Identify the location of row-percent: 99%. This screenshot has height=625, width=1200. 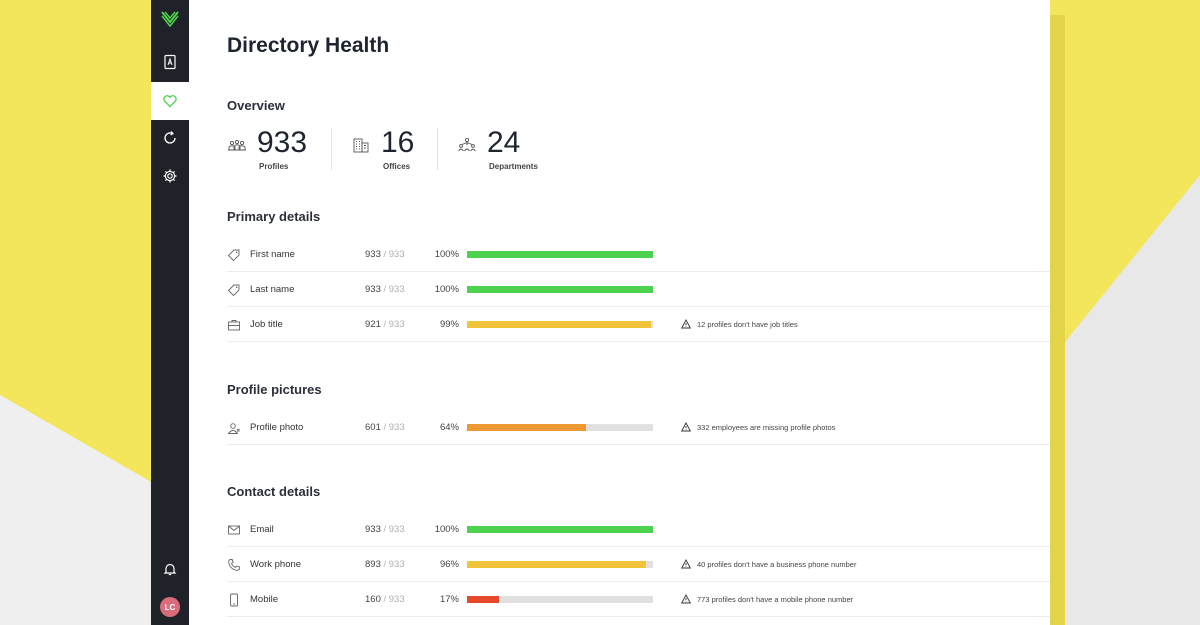
(449, 324).